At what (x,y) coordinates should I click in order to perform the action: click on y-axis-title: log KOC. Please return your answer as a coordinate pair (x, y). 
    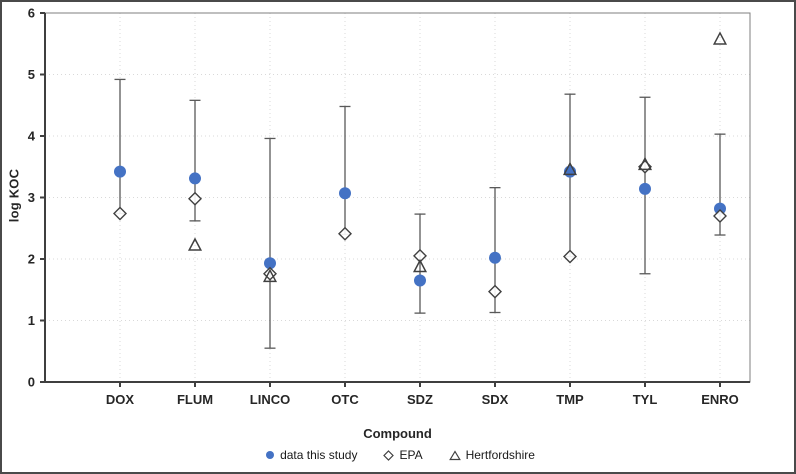
    Looking at the image, I should click on (14, 195).